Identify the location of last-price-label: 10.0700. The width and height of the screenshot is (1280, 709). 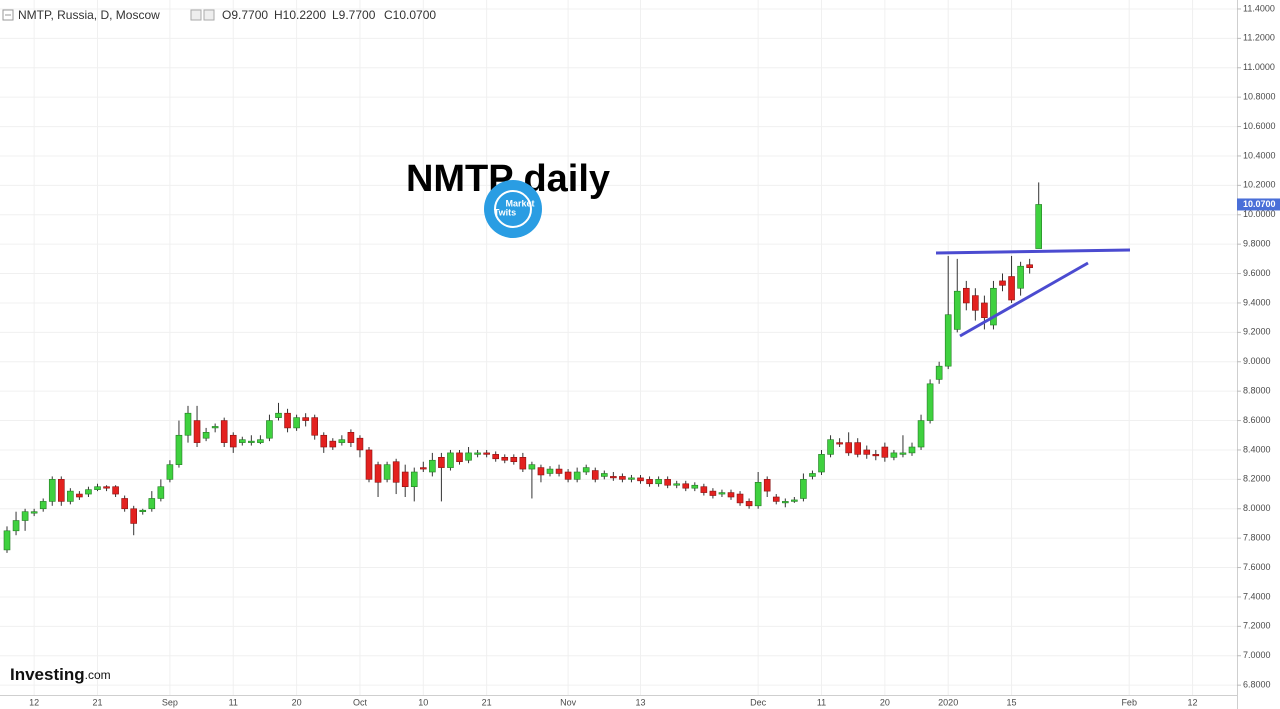
(1259, 204).